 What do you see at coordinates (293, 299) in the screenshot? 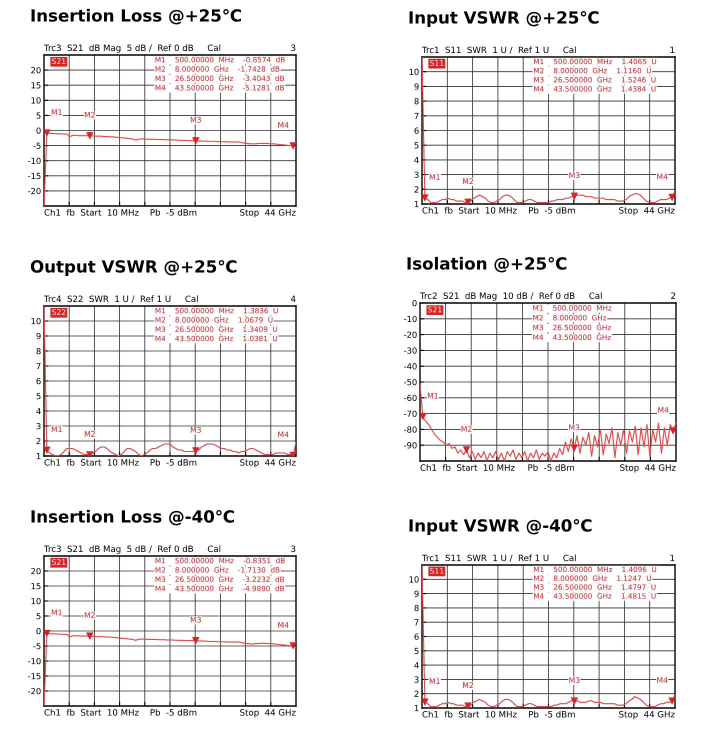
I see `text: 4` at bounding box center [293, 299].